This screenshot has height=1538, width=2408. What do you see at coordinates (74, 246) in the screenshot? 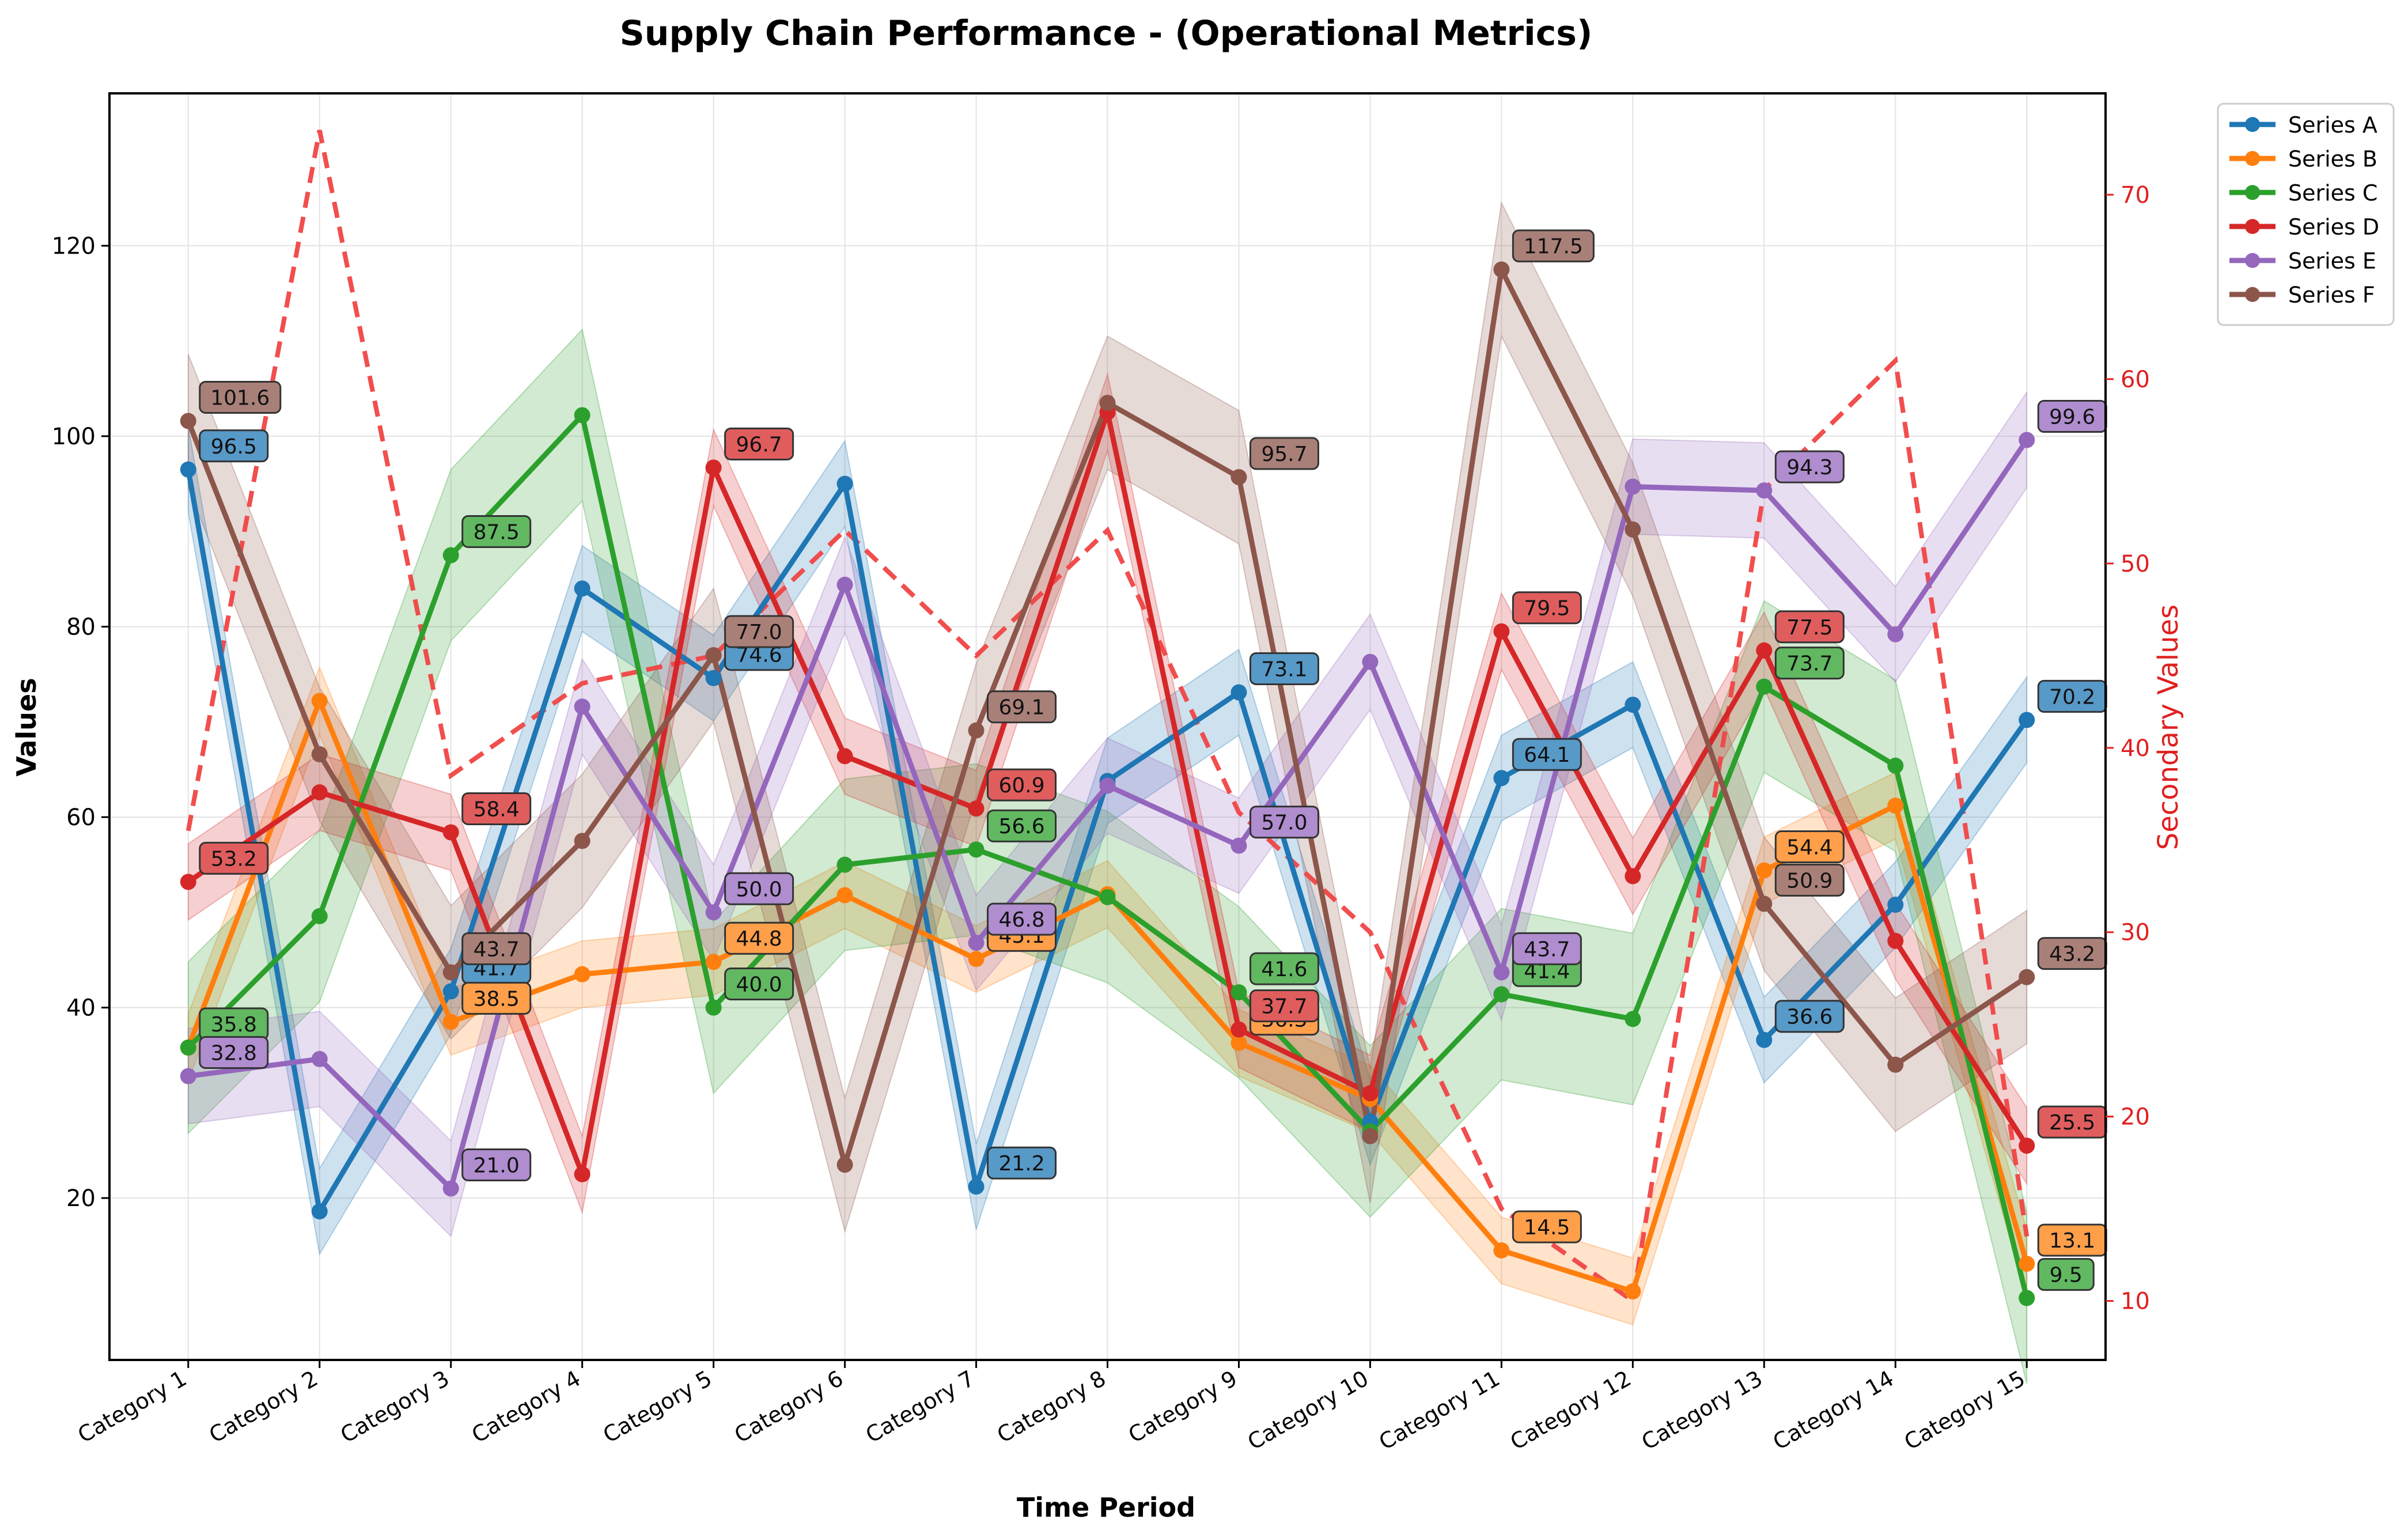
I see `y-tick-label: 120` at bounding box center [74, 246].